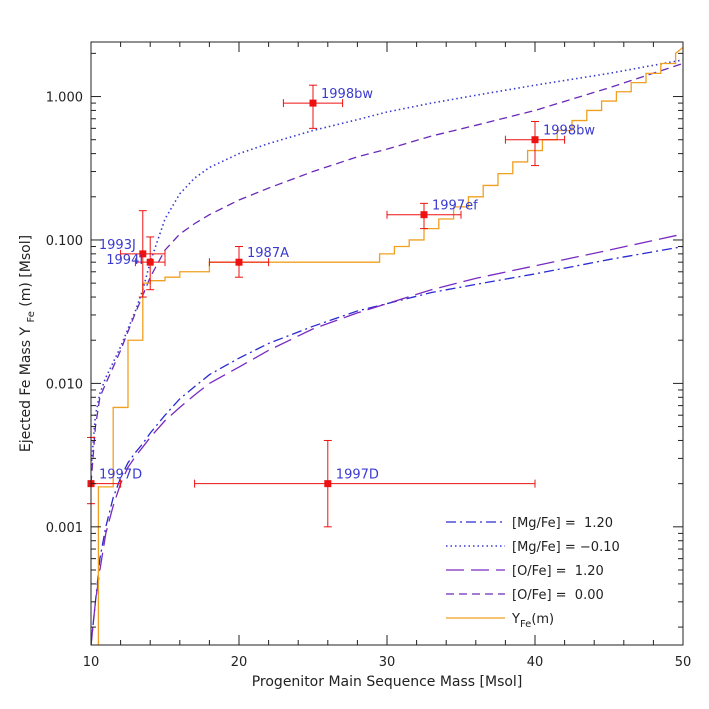 Image resolution: width=709 pixels, height=709 pixels. I want to click on data-point-1994I: 1994I, so click(136, 263).